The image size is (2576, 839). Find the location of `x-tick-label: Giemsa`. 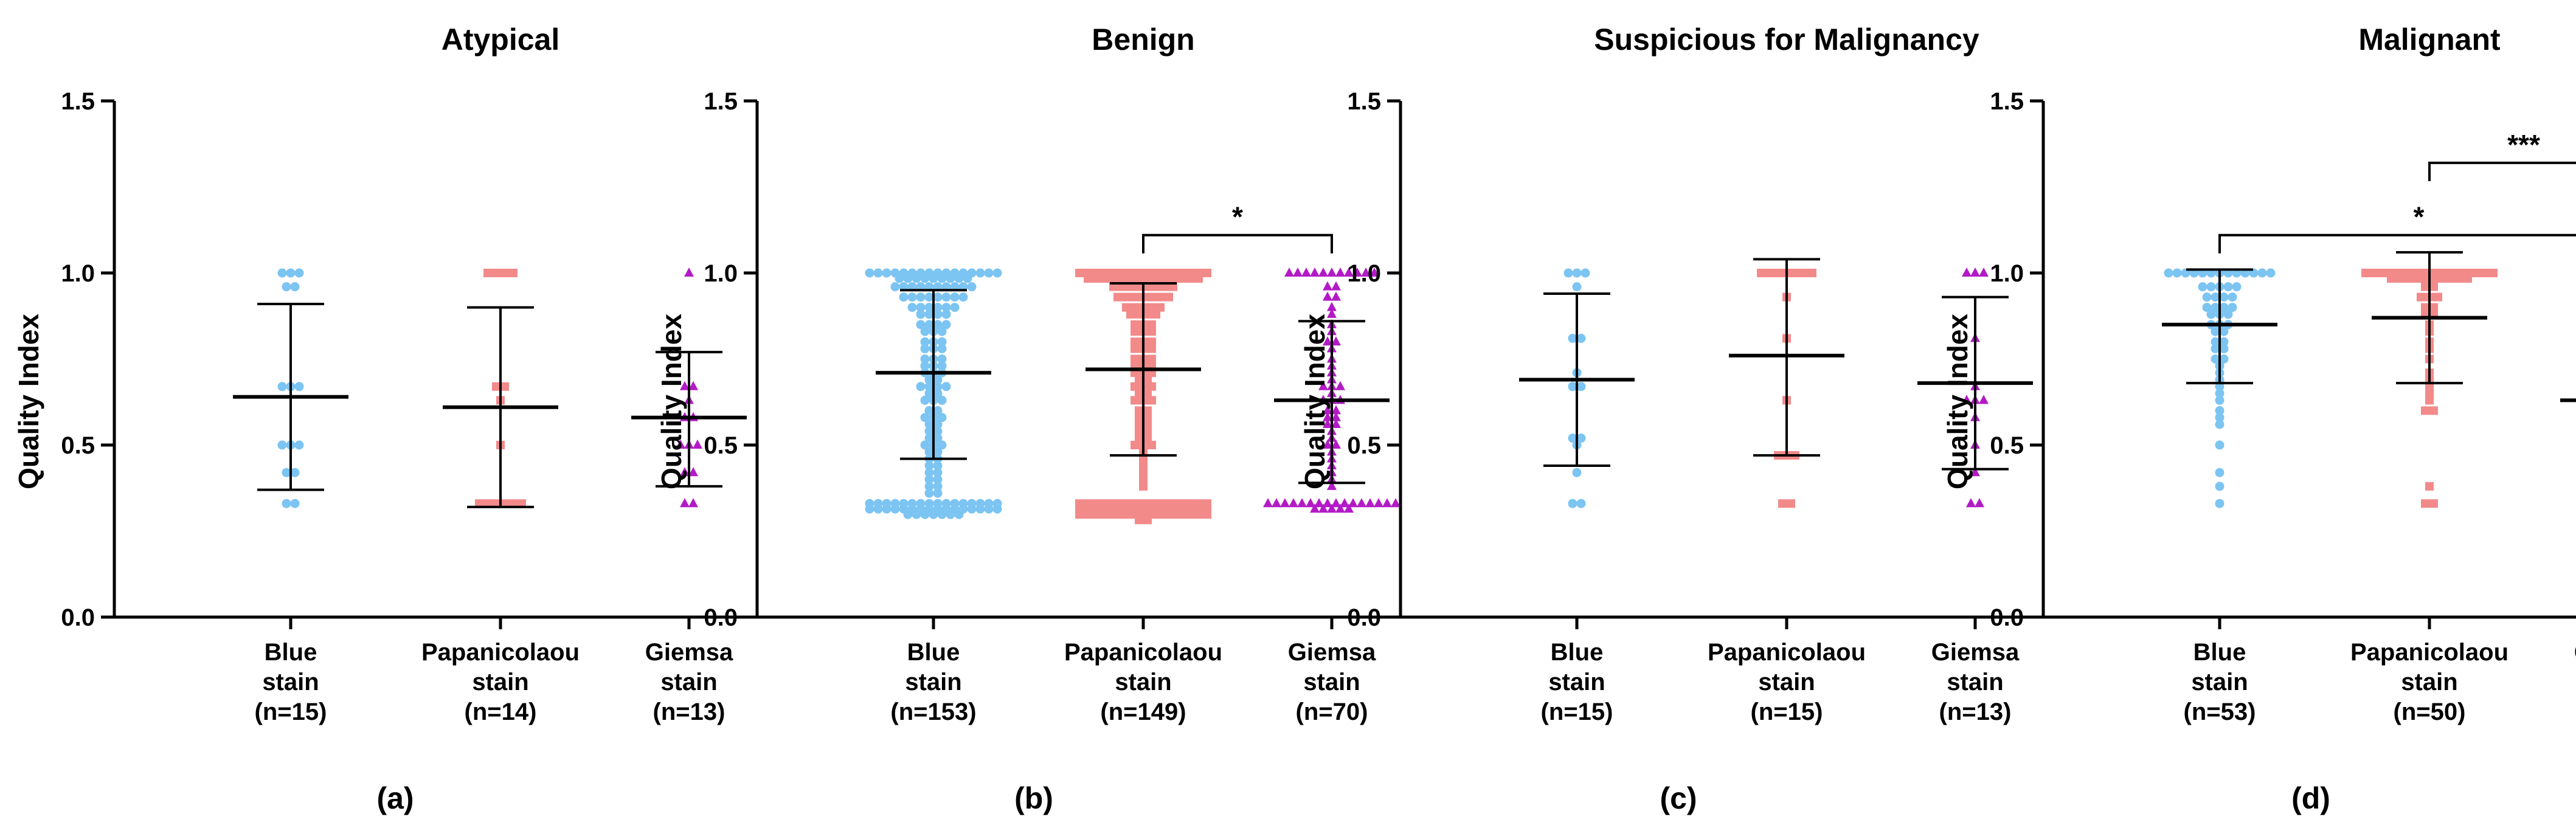

x-tick-label: Giemsa is located at coordinates (1332, 652).